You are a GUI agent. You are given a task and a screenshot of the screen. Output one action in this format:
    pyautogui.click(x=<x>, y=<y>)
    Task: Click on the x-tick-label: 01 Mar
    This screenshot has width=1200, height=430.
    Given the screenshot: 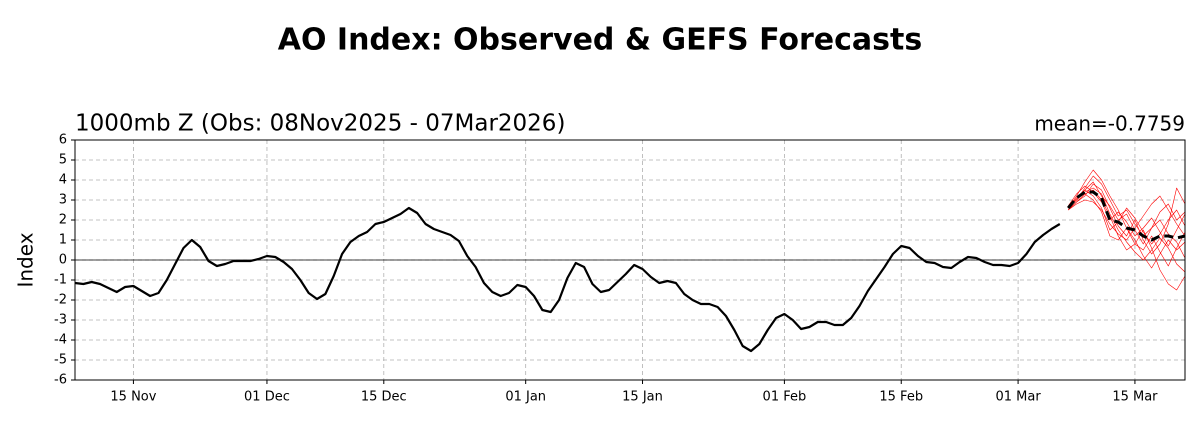 What is the action you would take?
    pyautogui.click(x=1018, y=397)
    